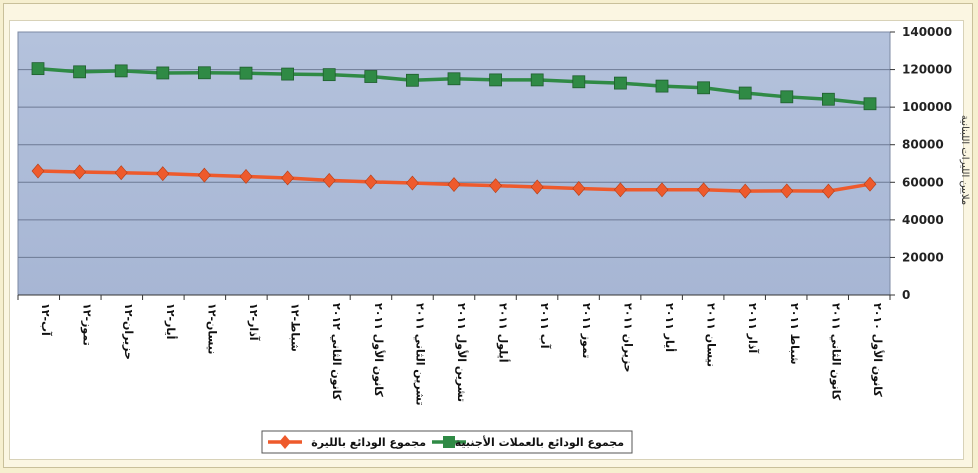  I want to click on x-tick-label: تشرين الثاني ٢٠١١, so click(419, 354).